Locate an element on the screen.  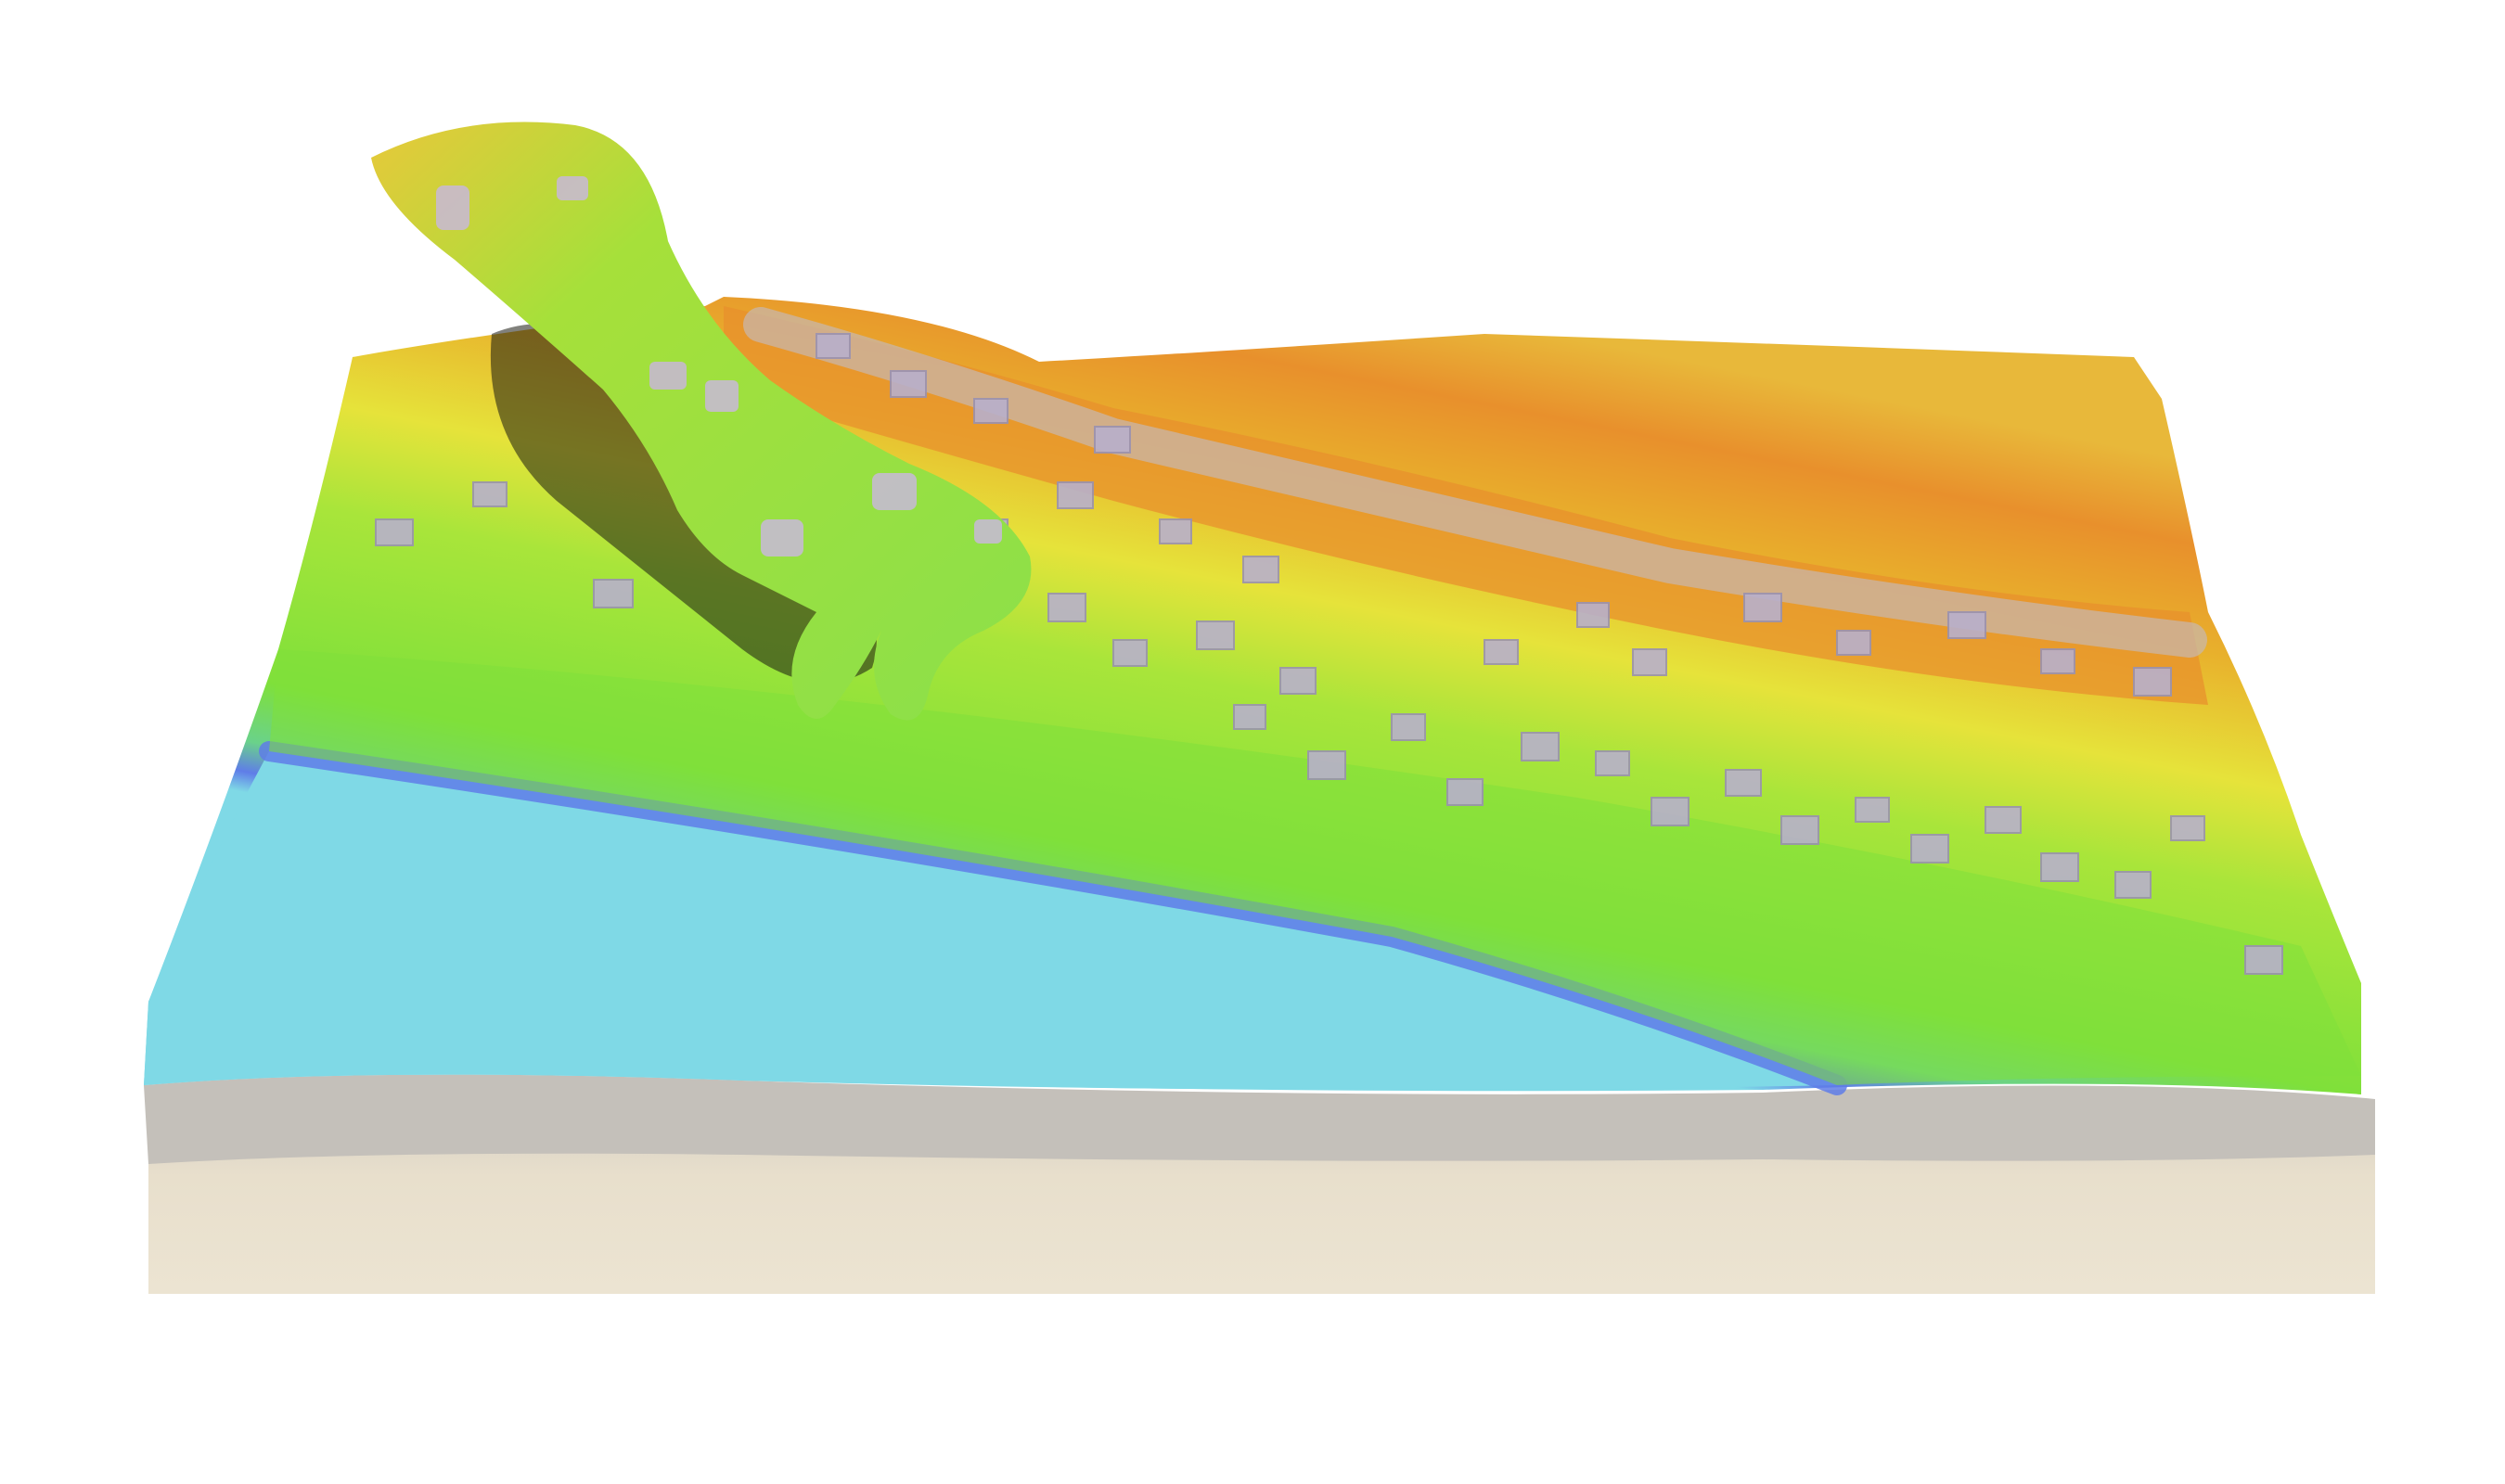
ridge-crest is located at coordinates (1475, 482).